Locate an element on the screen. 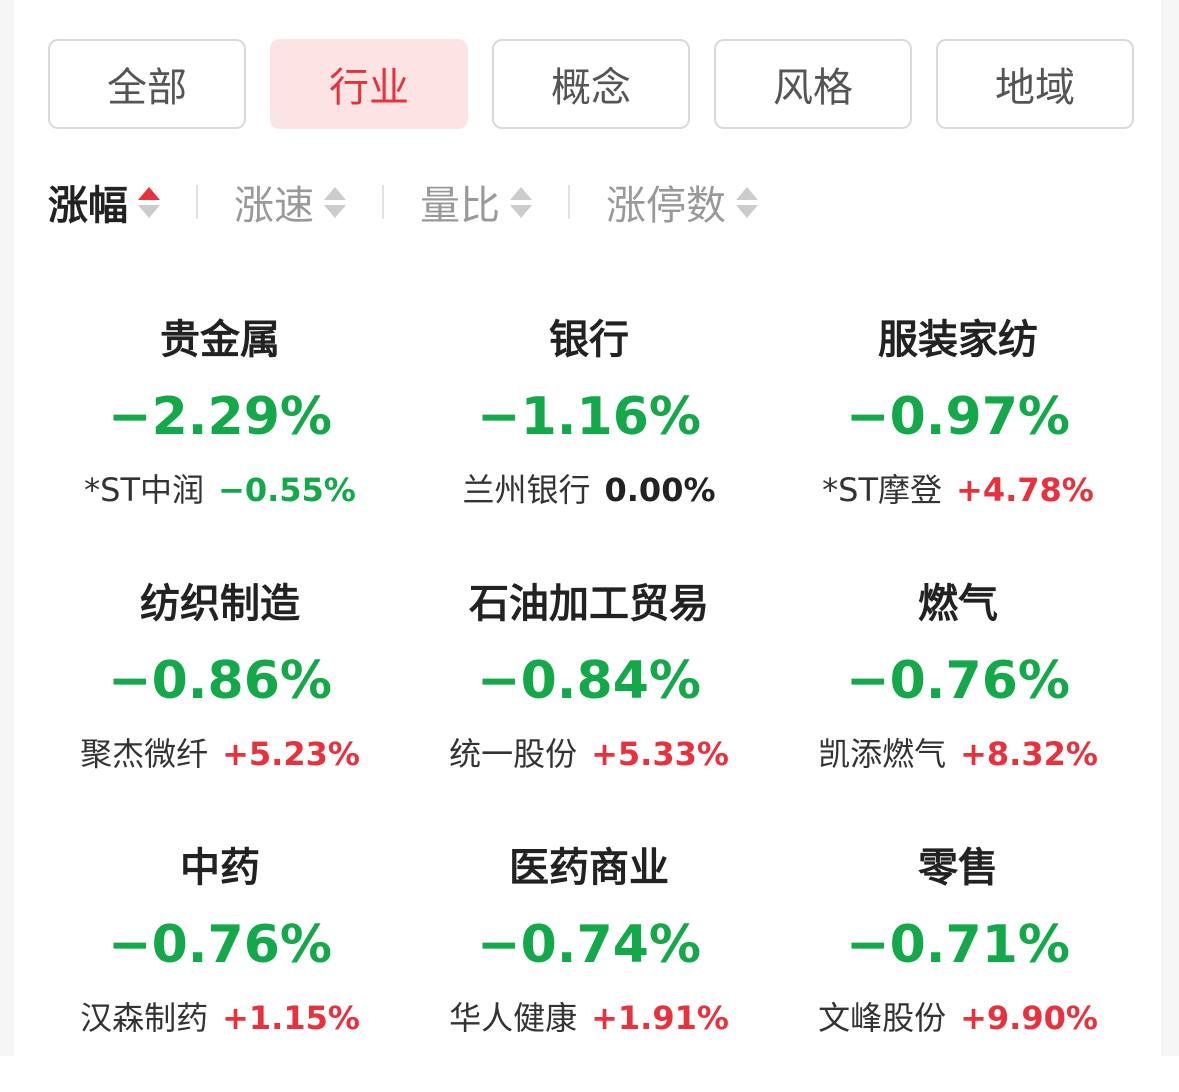 This screenshot has height=1092, width=1179. sector-change: −1.16% is located at coordinates (589, 417).